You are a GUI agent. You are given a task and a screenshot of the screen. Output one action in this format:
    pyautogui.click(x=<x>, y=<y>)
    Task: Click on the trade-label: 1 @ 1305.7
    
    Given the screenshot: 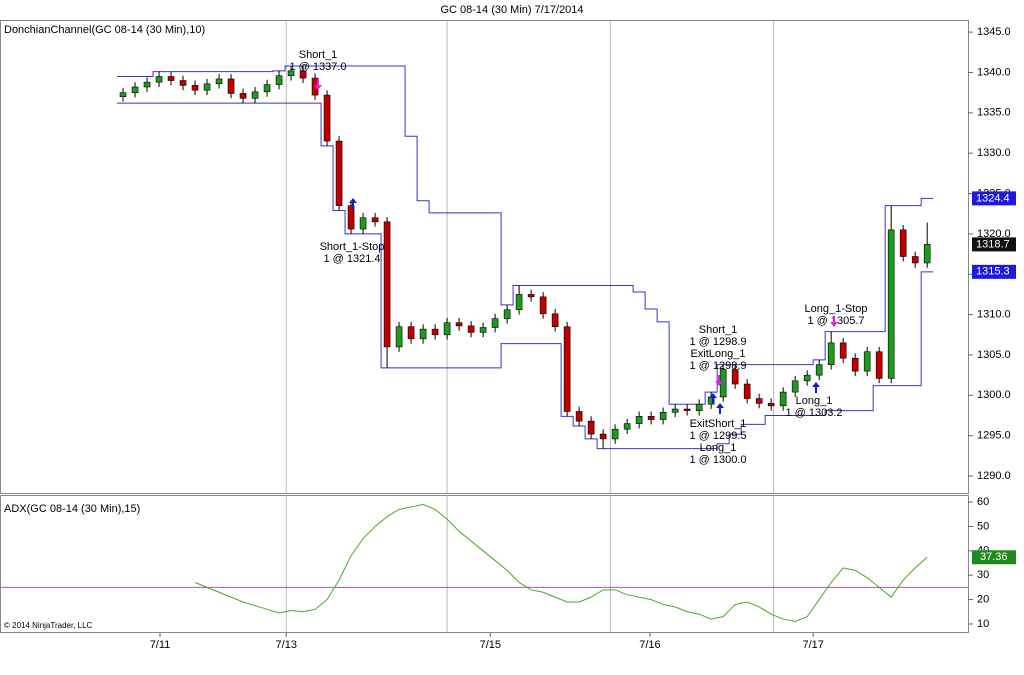 What is the action you would take?
    pyautogui.click(x=835, y=321)
    